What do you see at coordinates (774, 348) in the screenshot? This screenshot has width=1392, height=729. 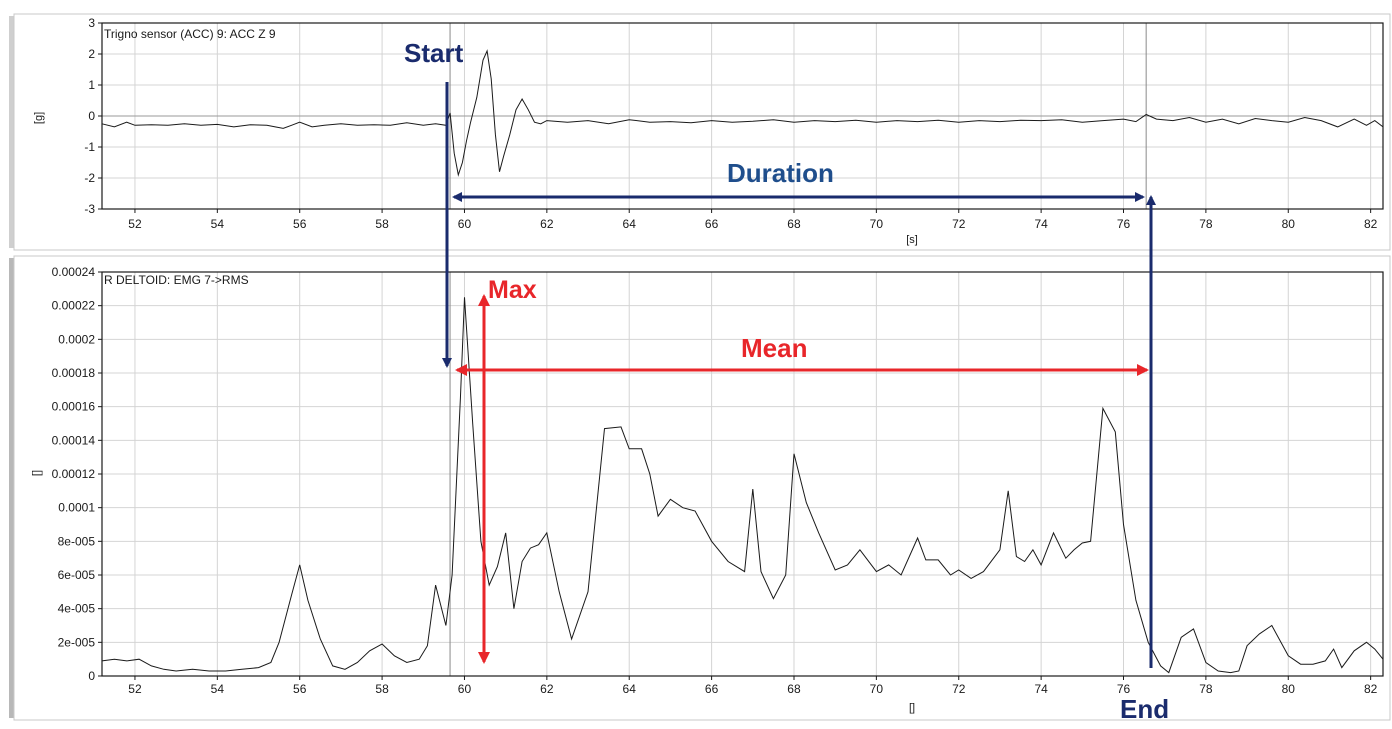 I see `mean-label: Mean` at bounding box center [774, 348].